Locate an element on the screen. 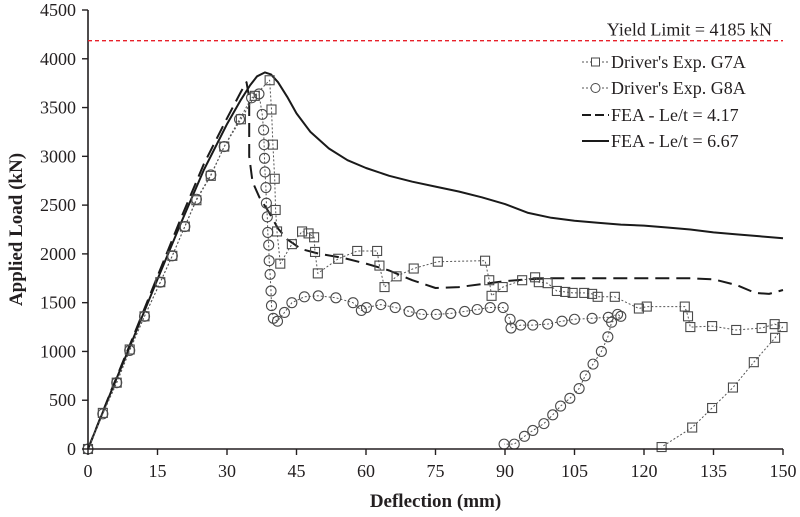  y-tick-label: 1500 is located at coordinates (58, 303).